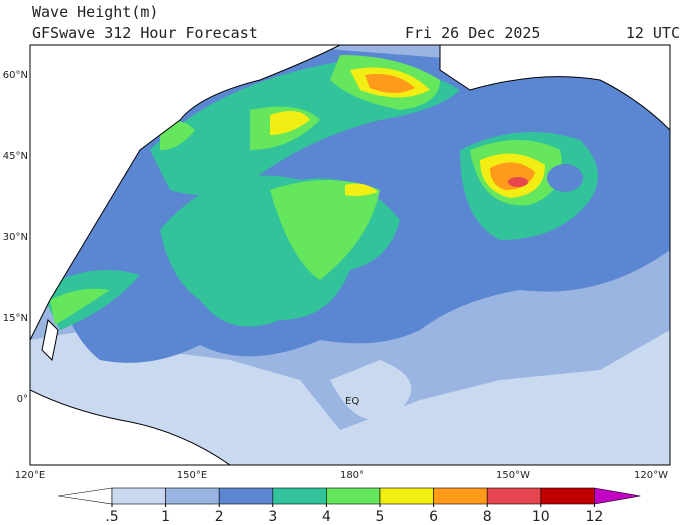 The image size is (700, 525). Describe the element at coordinates (653, 33) in the screenshot. I see `time: 12 UTC` at that location.